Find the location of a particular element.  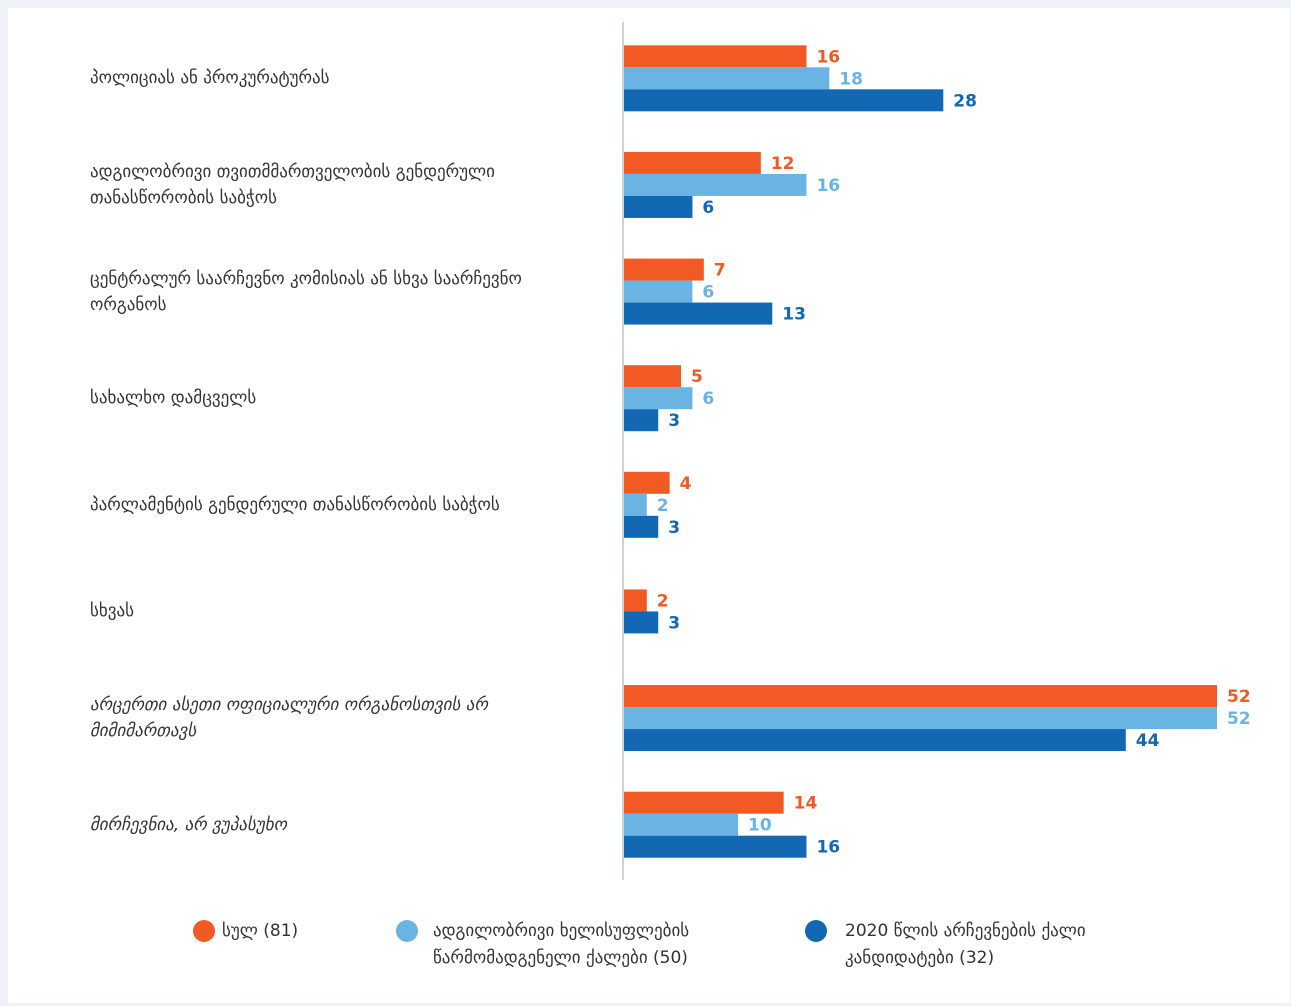

category-label: მირჩევნია, არ ვუპასუხო is located at coordinates (189, 824).